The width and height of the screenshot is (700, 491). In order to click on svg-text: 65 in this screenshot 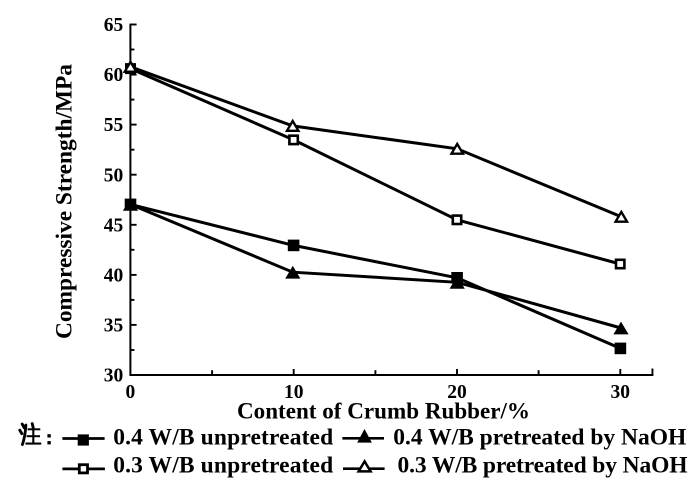, I will do `click(114, 25)`.